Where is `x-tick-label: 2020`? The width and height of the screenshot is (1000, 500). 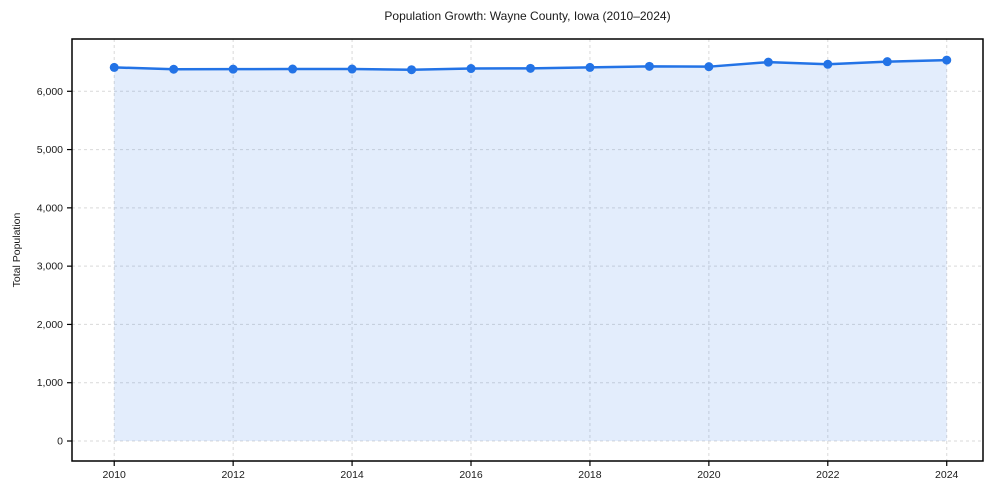
x-tick-label: 2020 is located at coordinates (709, 475).